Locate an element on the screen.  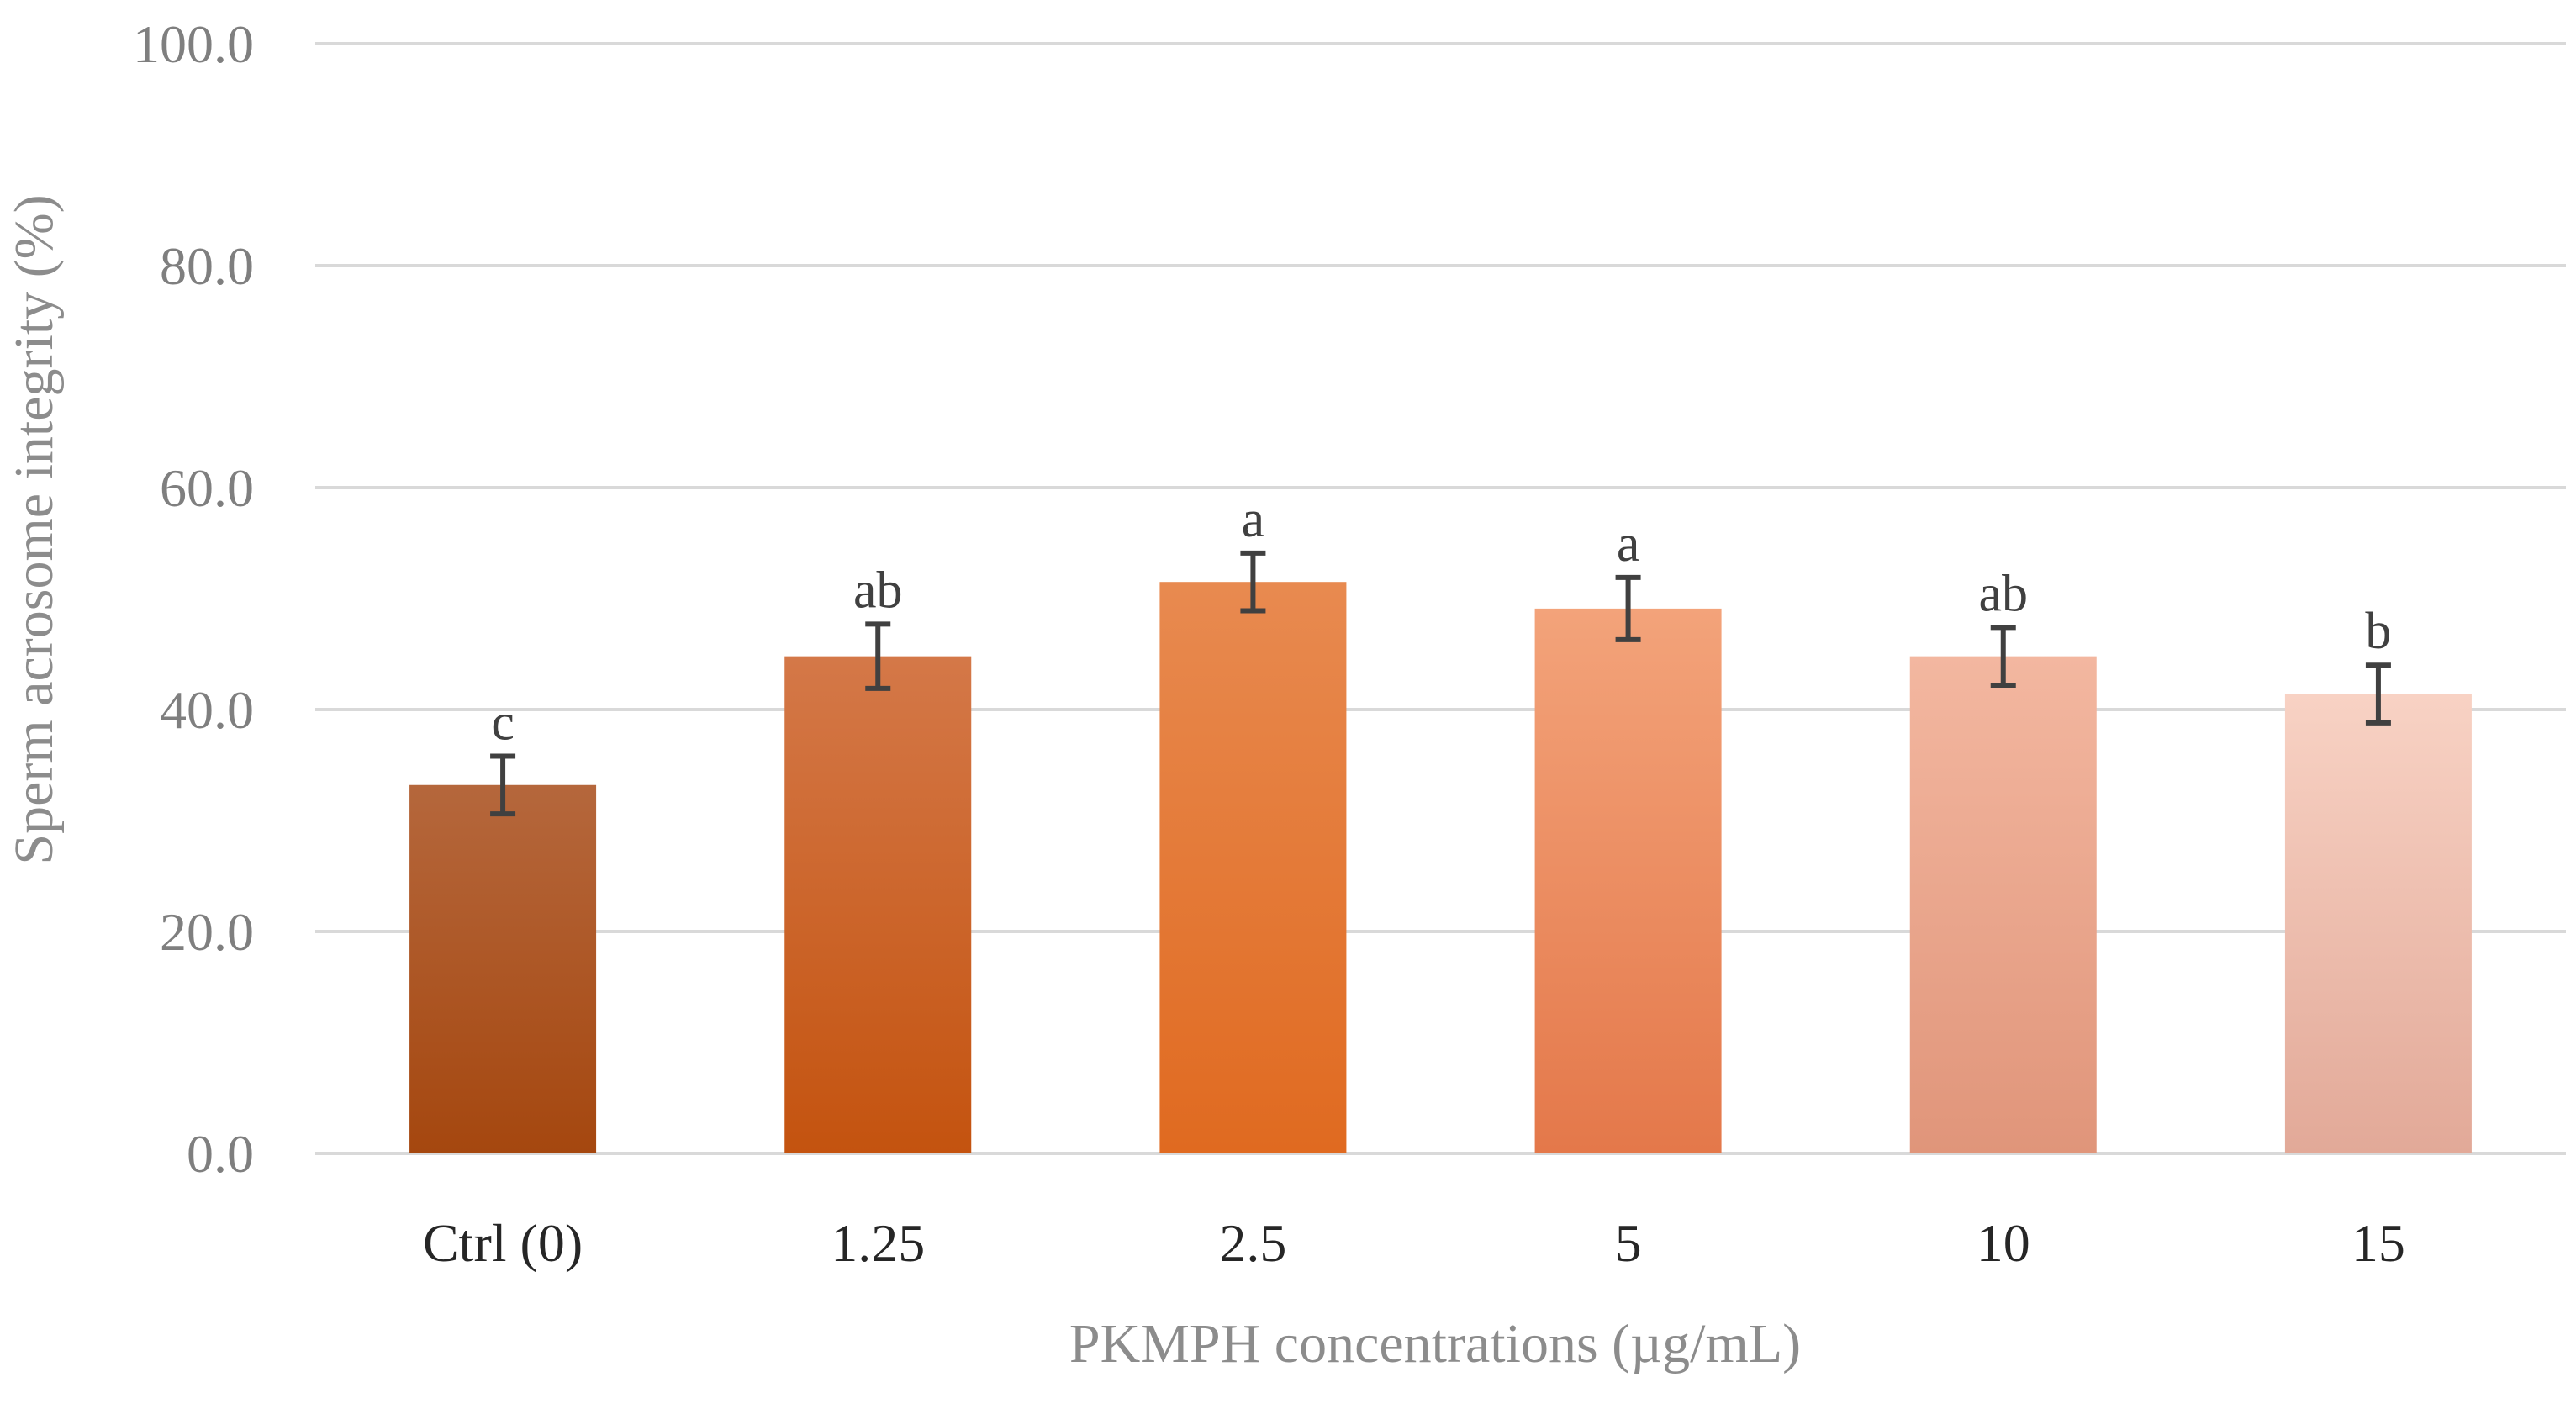
y-tick-labels: 0.0 20.0 40.0 60.0 80.0 100.0 is located at coordinates (193, 599).